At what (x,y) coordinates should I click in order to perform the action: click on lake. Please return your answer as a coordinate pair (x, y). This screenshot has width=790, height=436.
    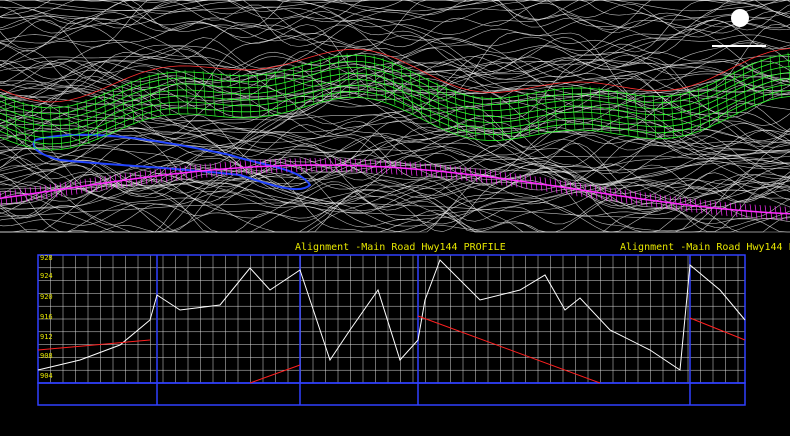
    Looking at the image, I should click on (172, 162).